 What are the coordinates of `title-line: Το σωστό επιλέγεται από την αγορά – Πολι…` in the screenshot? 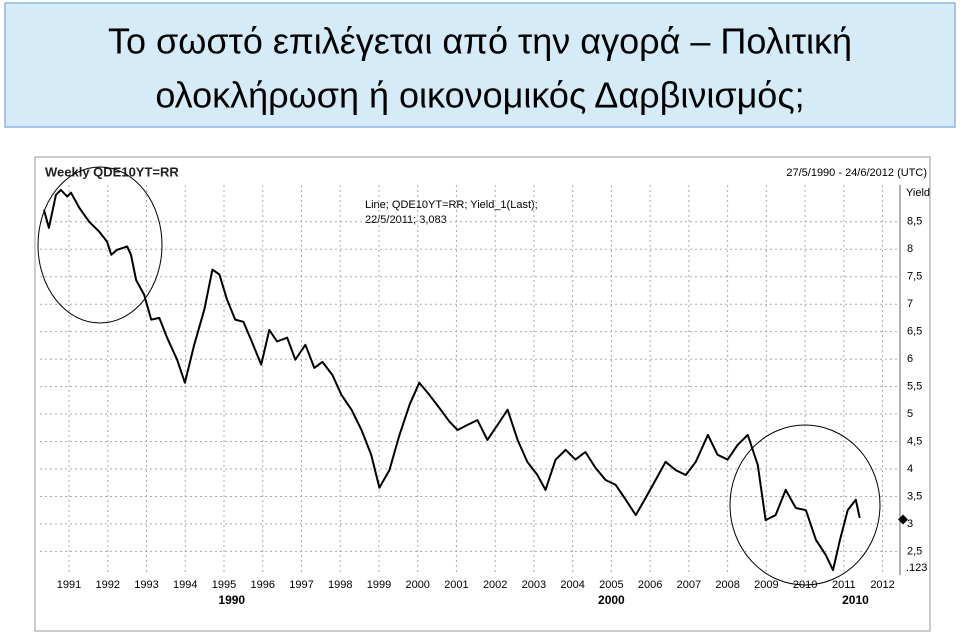 It's located at (480, 41).